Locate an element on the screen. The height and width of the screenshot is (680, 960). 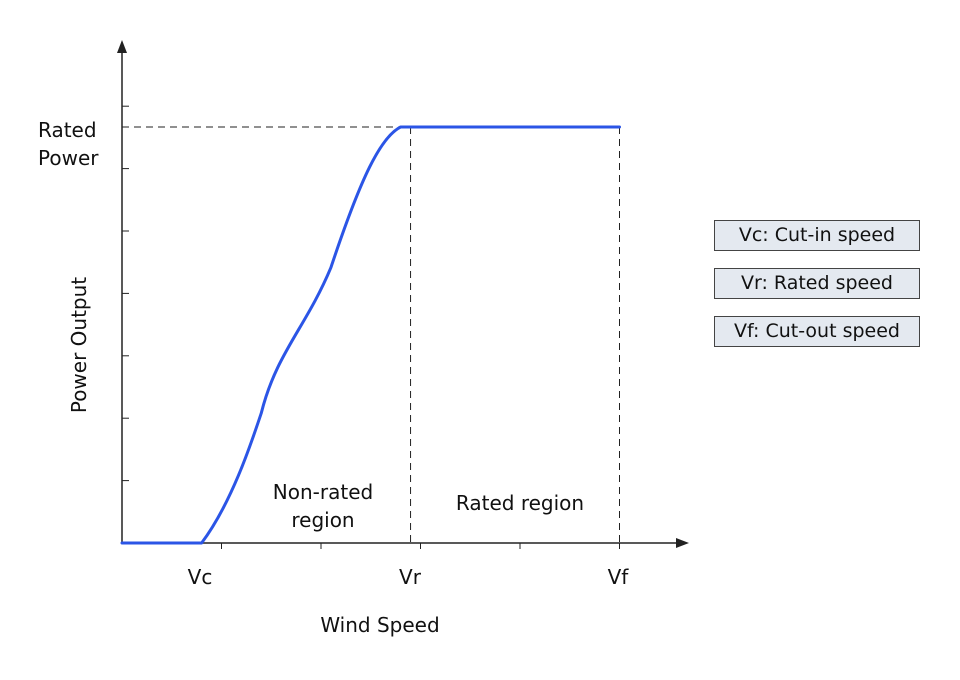
x-tick-label-vc: Vc is located at coordinates (200, 577).